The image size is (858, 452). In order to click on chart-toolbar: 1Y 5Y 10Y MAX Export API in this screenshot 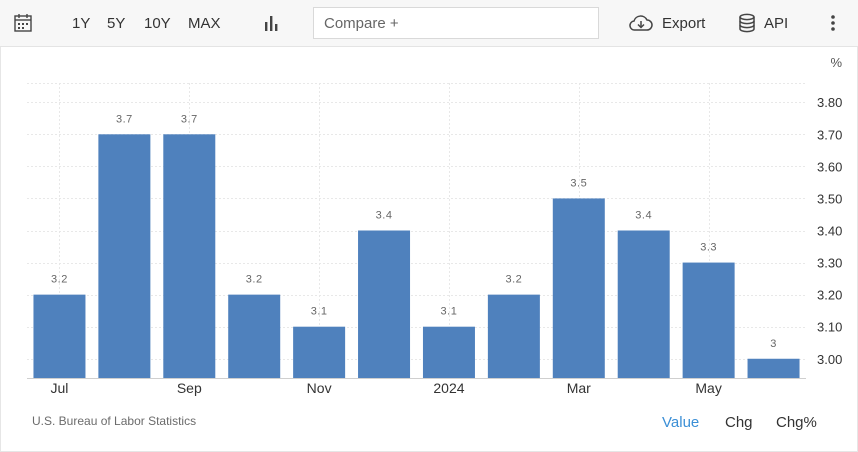, I will do `click(429, 23)`.